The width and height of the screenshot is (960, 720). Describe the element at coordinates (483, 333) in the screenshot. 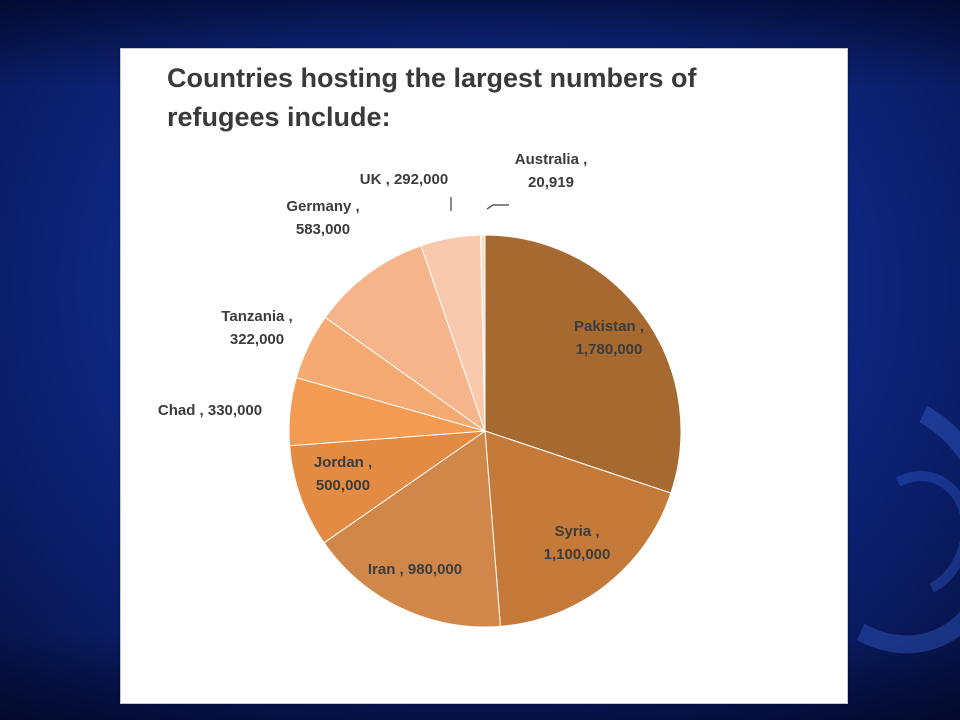

I see `pie-slice-australia` at that location.